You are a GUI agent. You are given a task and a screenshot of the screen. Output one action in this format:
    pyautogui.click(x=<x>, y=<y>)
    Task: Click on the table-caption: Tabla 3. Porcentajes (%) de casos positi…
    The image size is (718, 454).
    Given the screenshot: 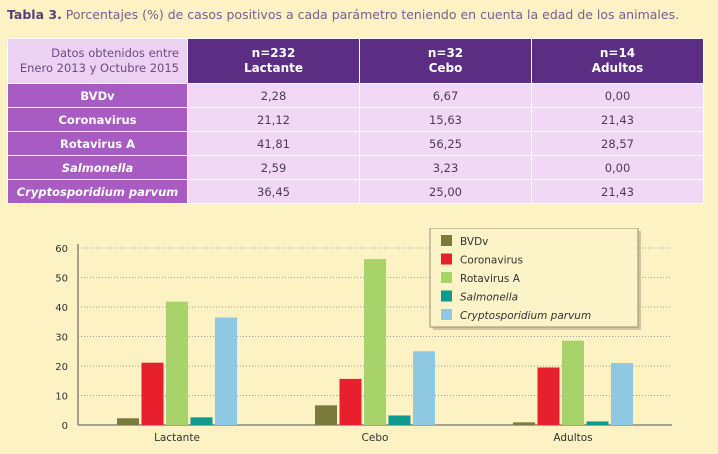 What is the action you would take?
    pyautogui.click(x=343, y=14)
    